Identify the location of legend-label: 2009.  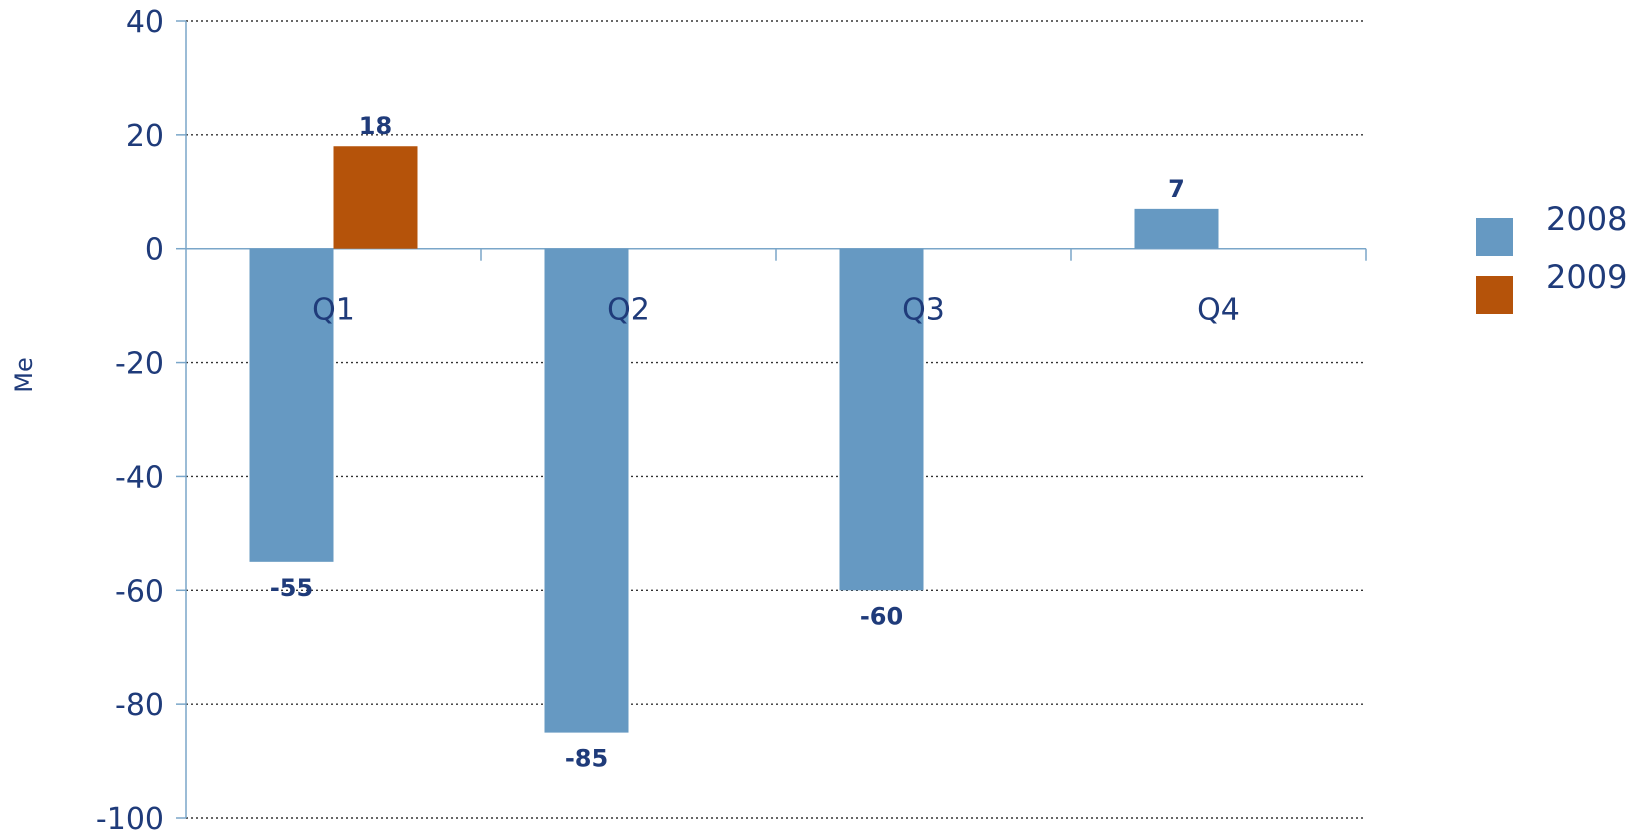
(1586, 277).